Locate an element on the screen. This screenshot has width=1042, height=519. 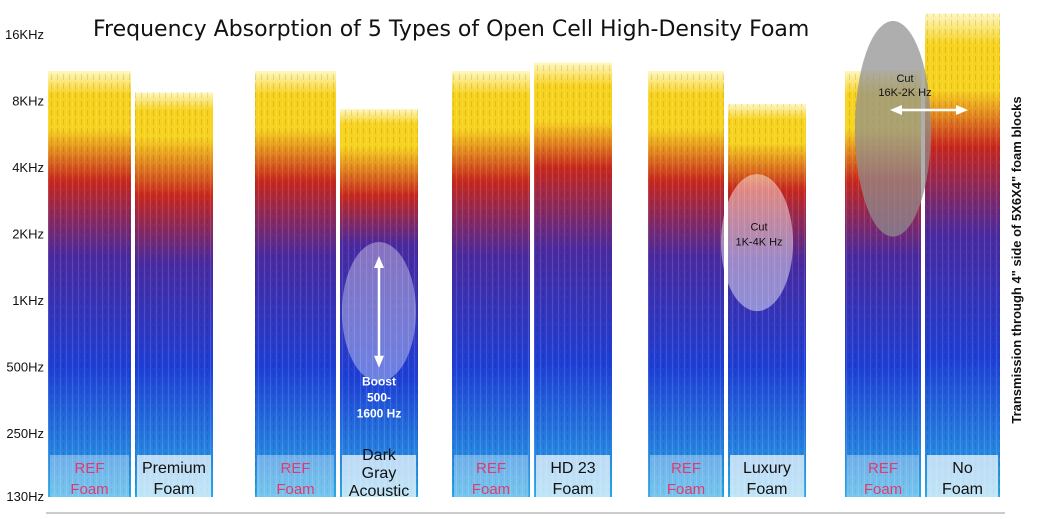
test-label-text-1-1: Gray is located at coordinates (379, 473).